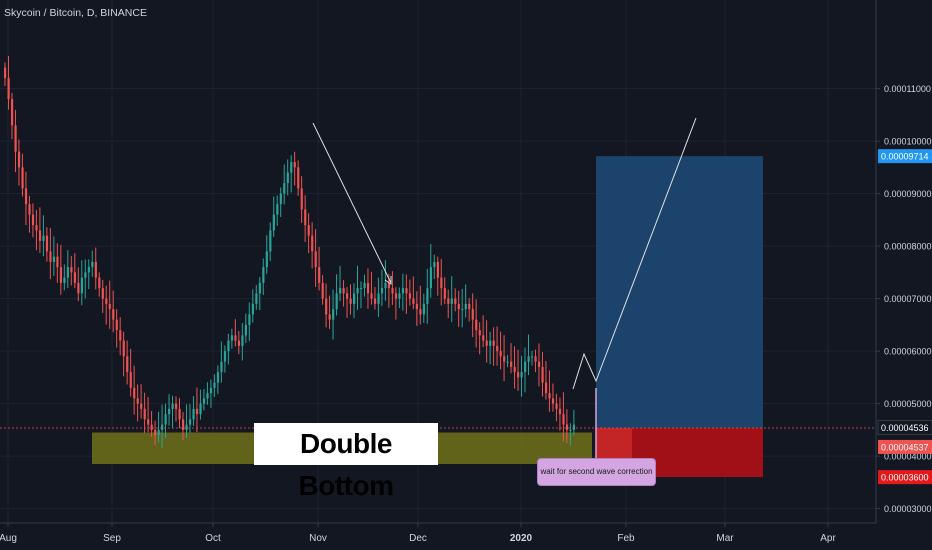  Describe the element at coordinates (908, 194) in the screenshot. I see `y-tick-label: 0.00009000` at that location.